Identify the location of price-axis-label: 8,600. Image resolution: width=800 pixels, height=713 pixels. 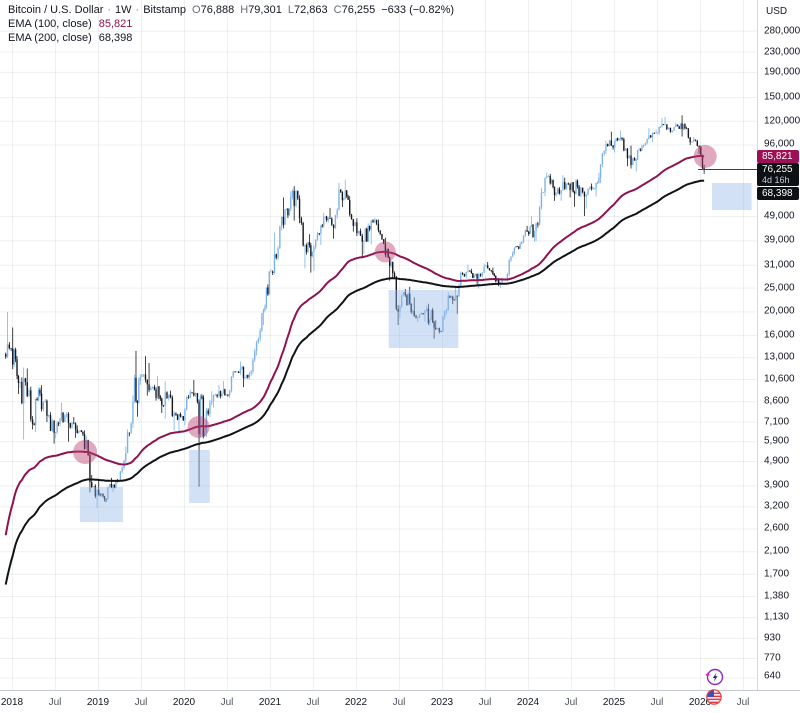
(777, 401).